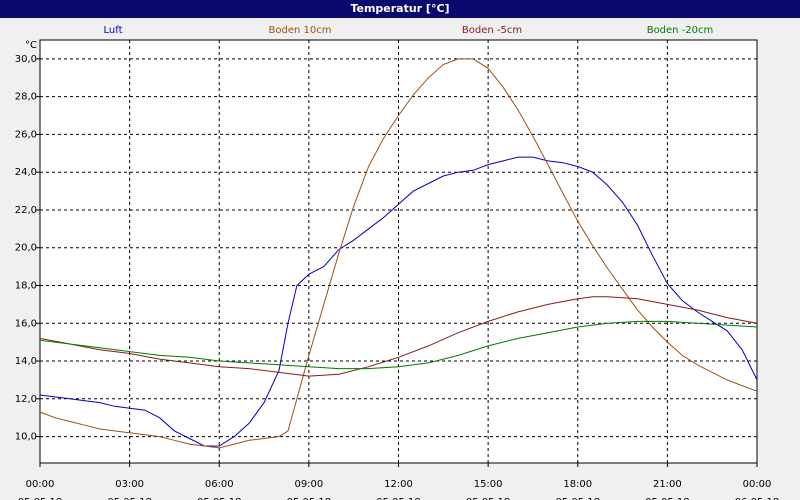 The image size is (800, 500). Describe the element at coordinates (488, 484) in the screenshot. I see `x-tick-time-label: 15:00` at that location.